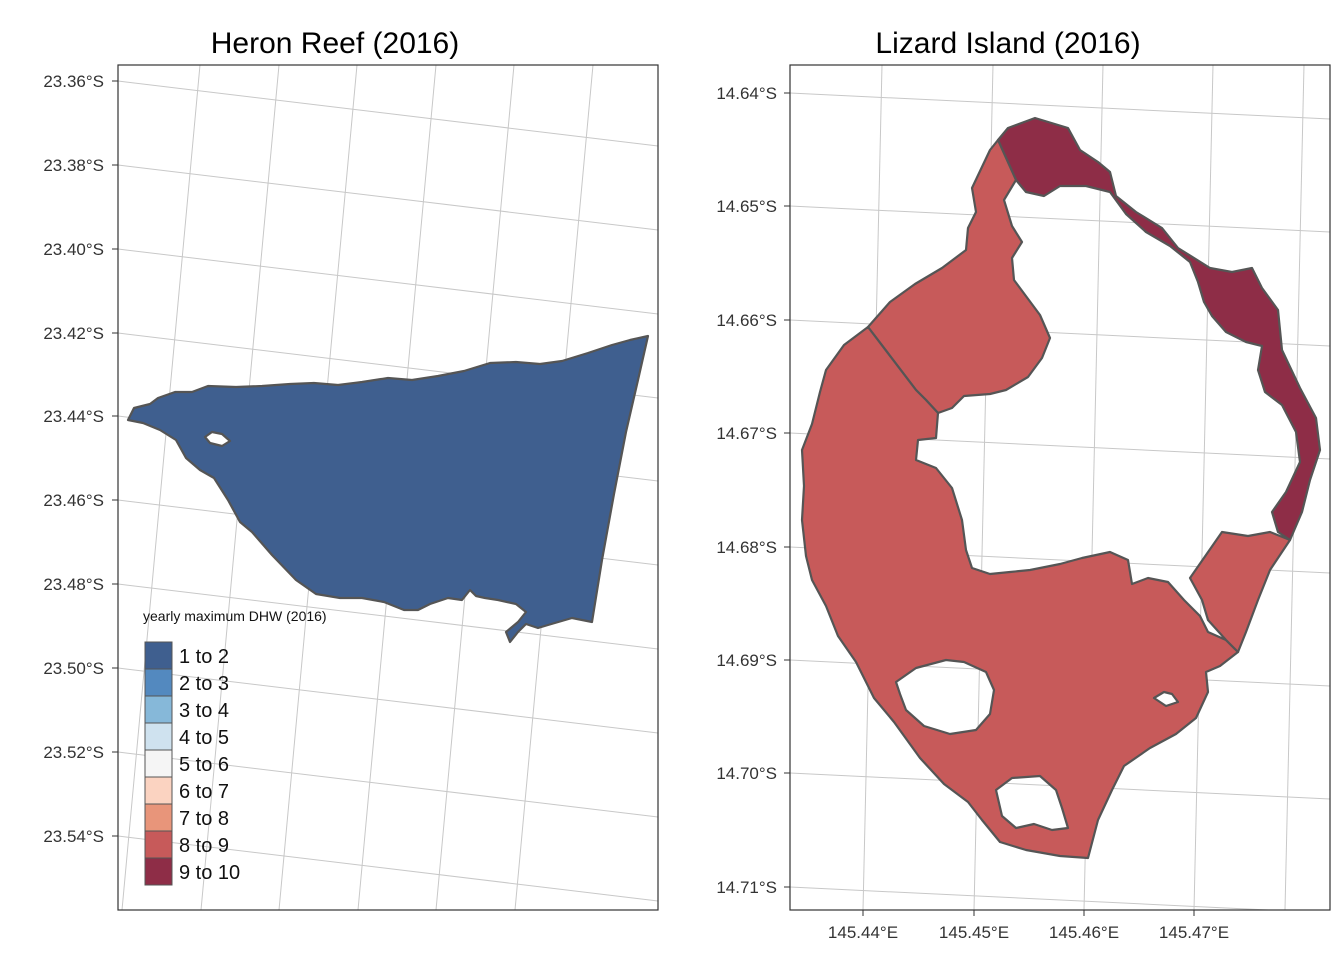 This screenshot has width=1344, height=960. Describe the element at coordinates (73, 668) in the screenshot. I see `heron-lat-tick-label: 23.50°S` at that location.